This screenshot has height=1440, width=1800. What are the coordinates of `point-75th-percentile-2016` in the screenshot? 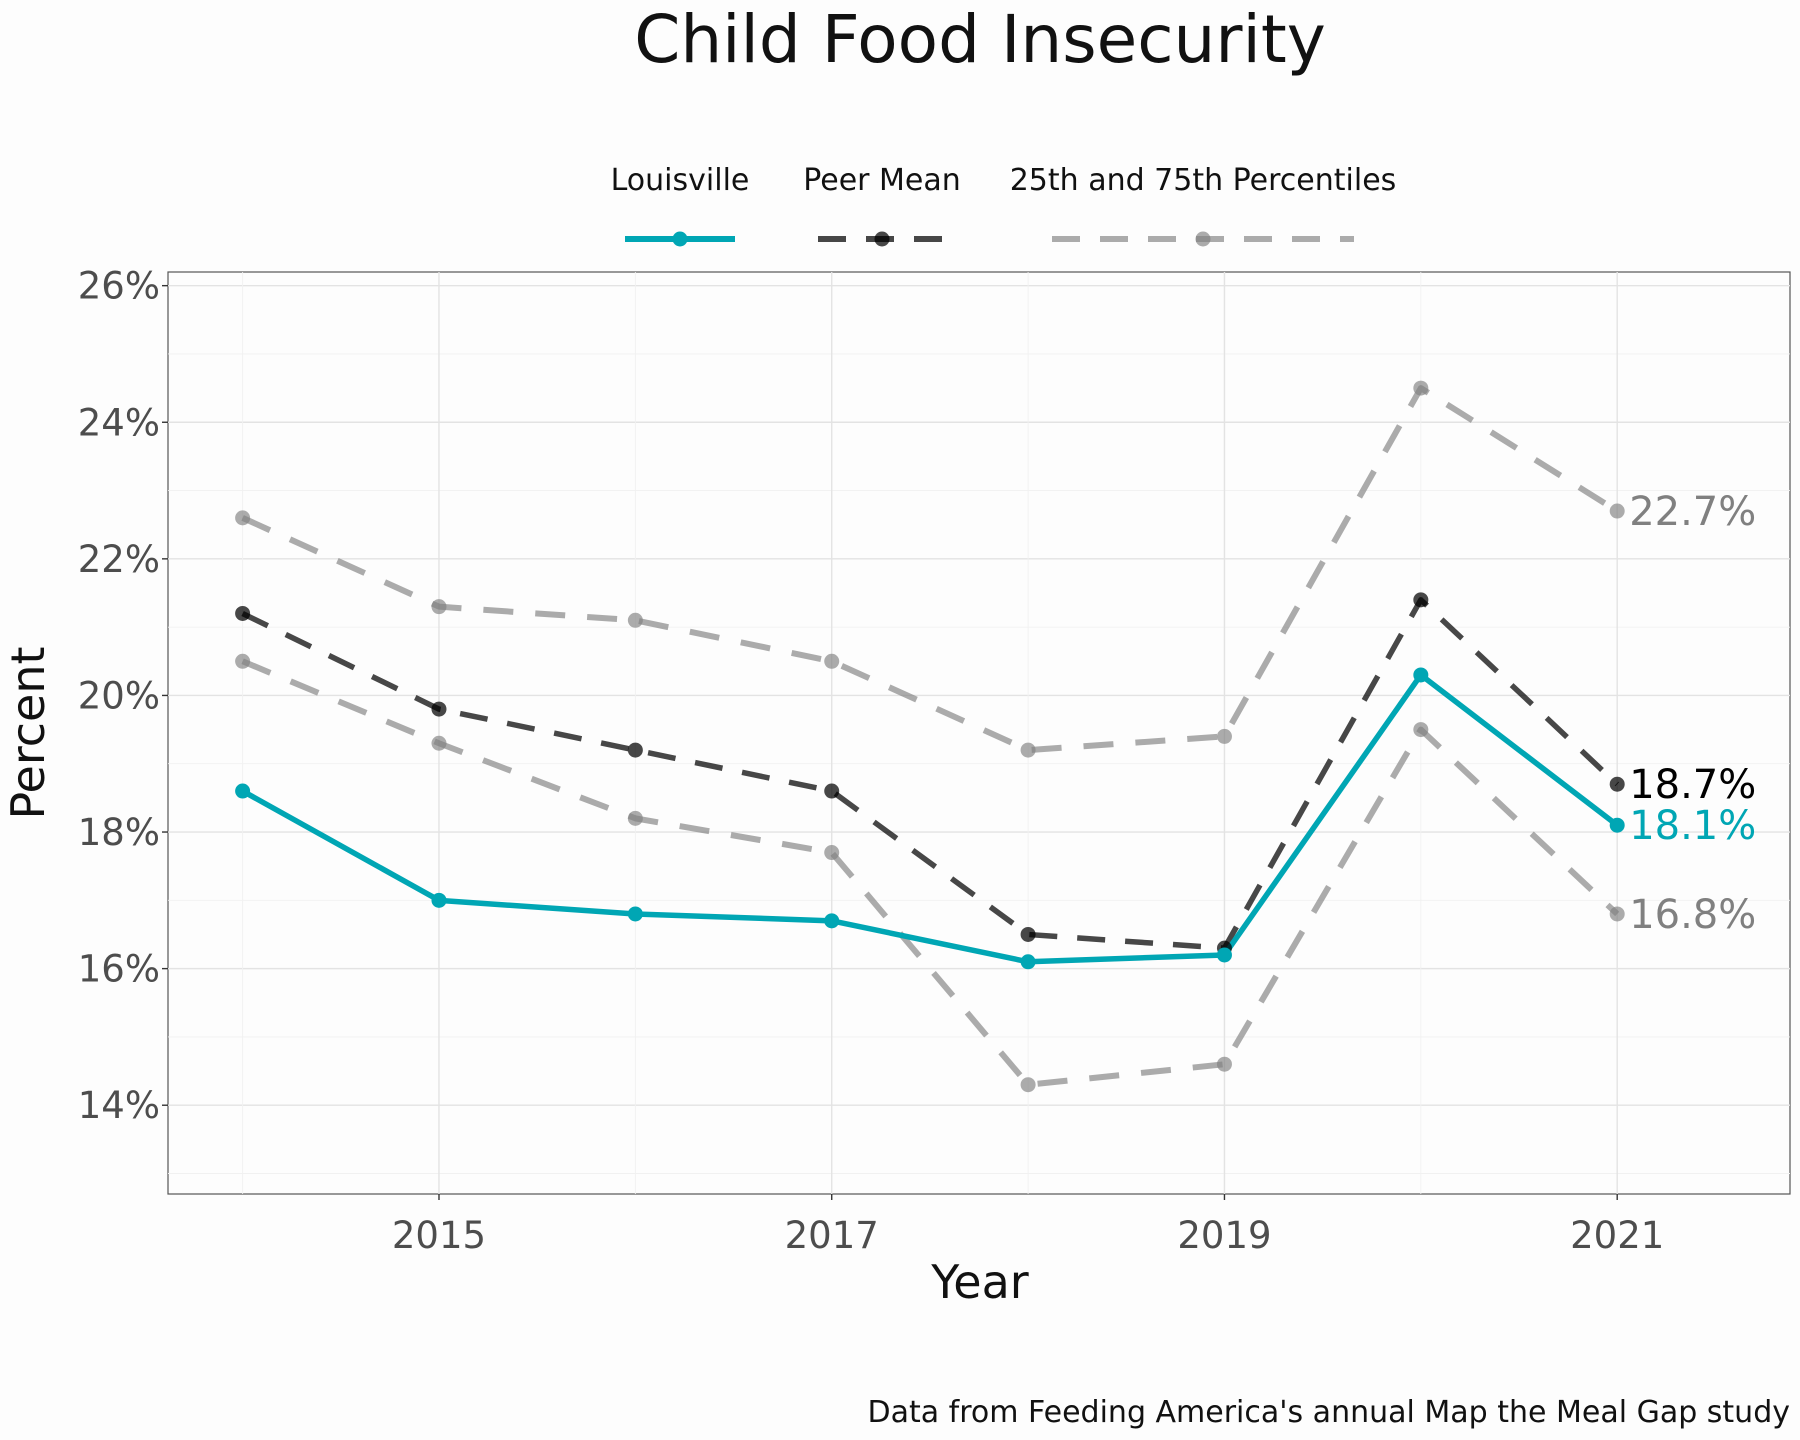 It's located at (635, 620).